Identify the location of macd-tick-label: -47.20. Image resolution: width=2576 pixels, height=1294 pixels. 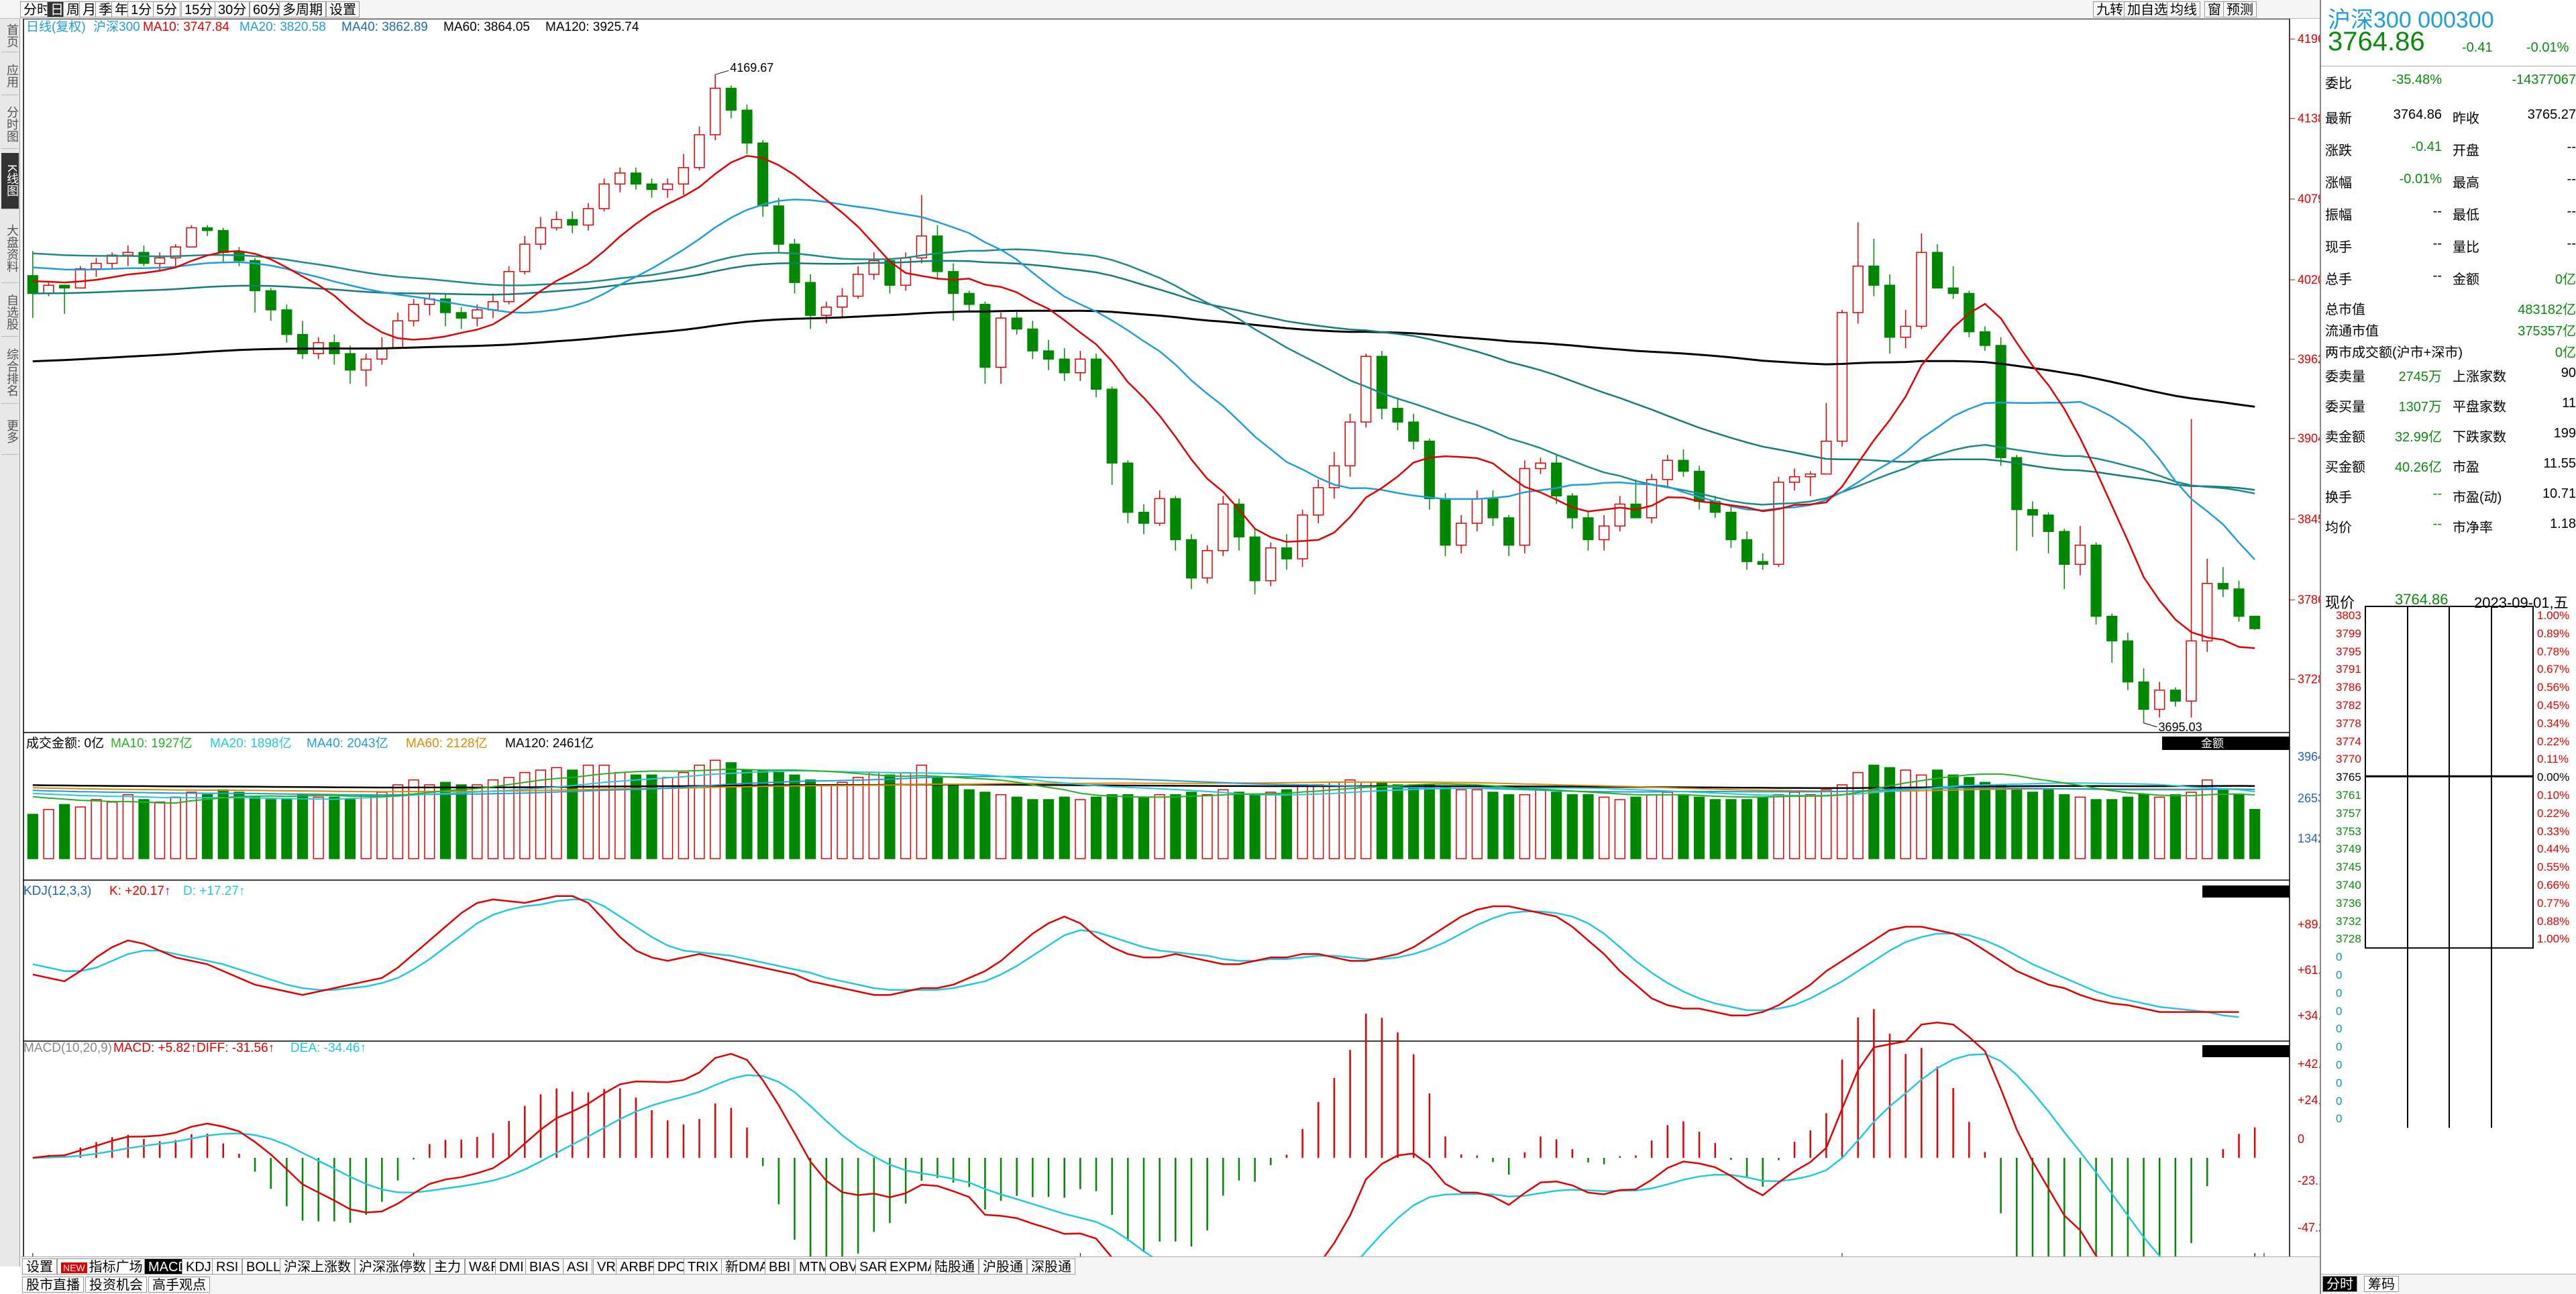
(2309, 1227).